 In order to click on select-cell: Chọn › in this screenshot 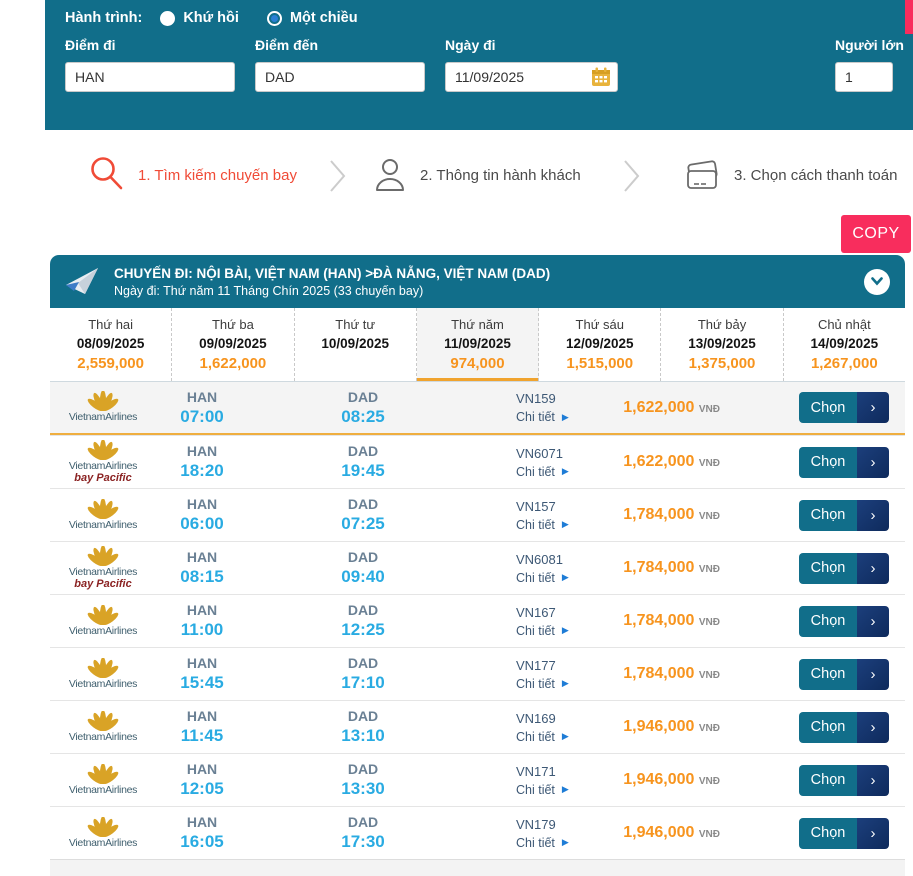, I will do `click(842, 780)`.